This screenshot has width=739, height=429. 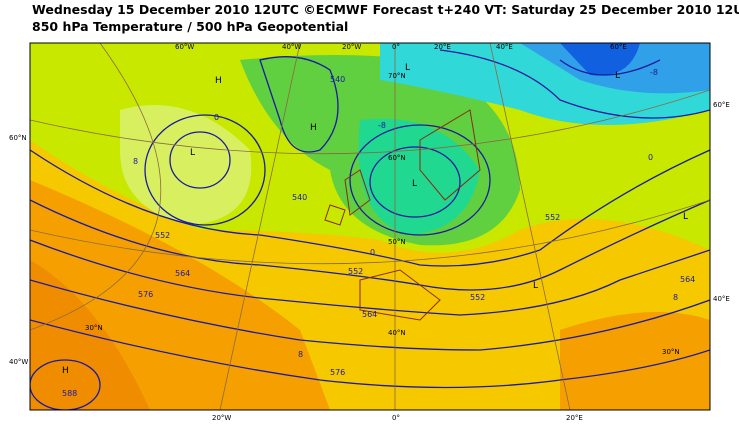 What do you see at coordinates (291, 47) in the screenshot?
I see `lon-label: 40°W` at bounding box center [291, 47].